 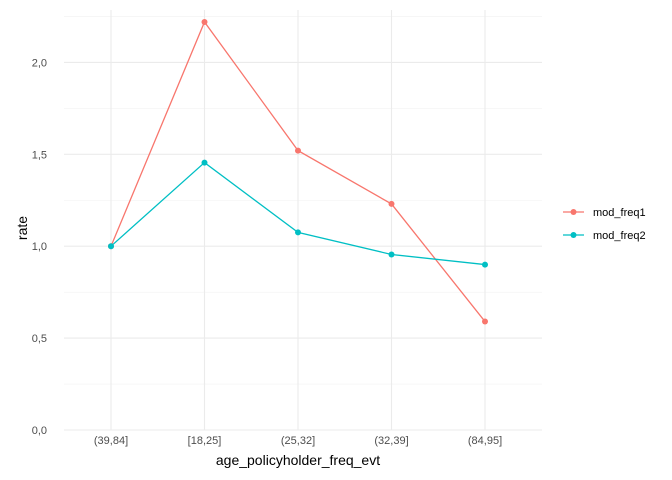 I want to click on legend: mod_freq1 mod_freq2, so click(x=604, y=224).